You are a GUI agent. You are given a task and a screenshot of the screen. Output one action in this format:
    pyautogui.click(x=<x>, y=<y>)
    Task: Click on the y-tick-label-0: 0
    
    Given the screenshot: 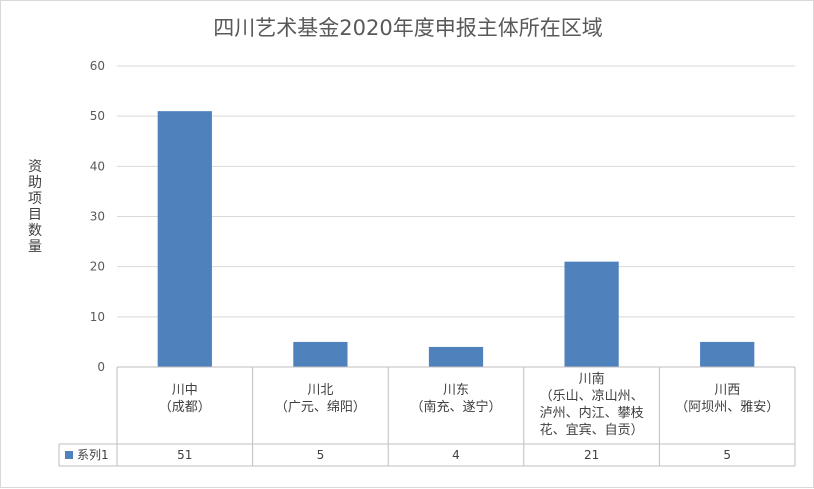 What is the action you would take?
    pyautogui.click(x=101, y=367)
    